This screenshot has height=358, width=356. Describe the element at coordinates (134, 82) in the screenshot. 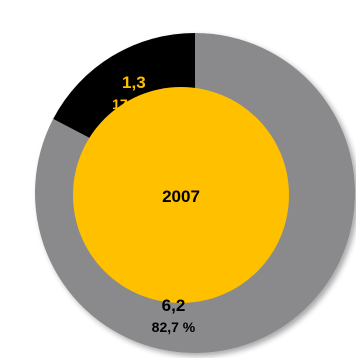

I see `slice-value-label-1: 1,3` at that location.